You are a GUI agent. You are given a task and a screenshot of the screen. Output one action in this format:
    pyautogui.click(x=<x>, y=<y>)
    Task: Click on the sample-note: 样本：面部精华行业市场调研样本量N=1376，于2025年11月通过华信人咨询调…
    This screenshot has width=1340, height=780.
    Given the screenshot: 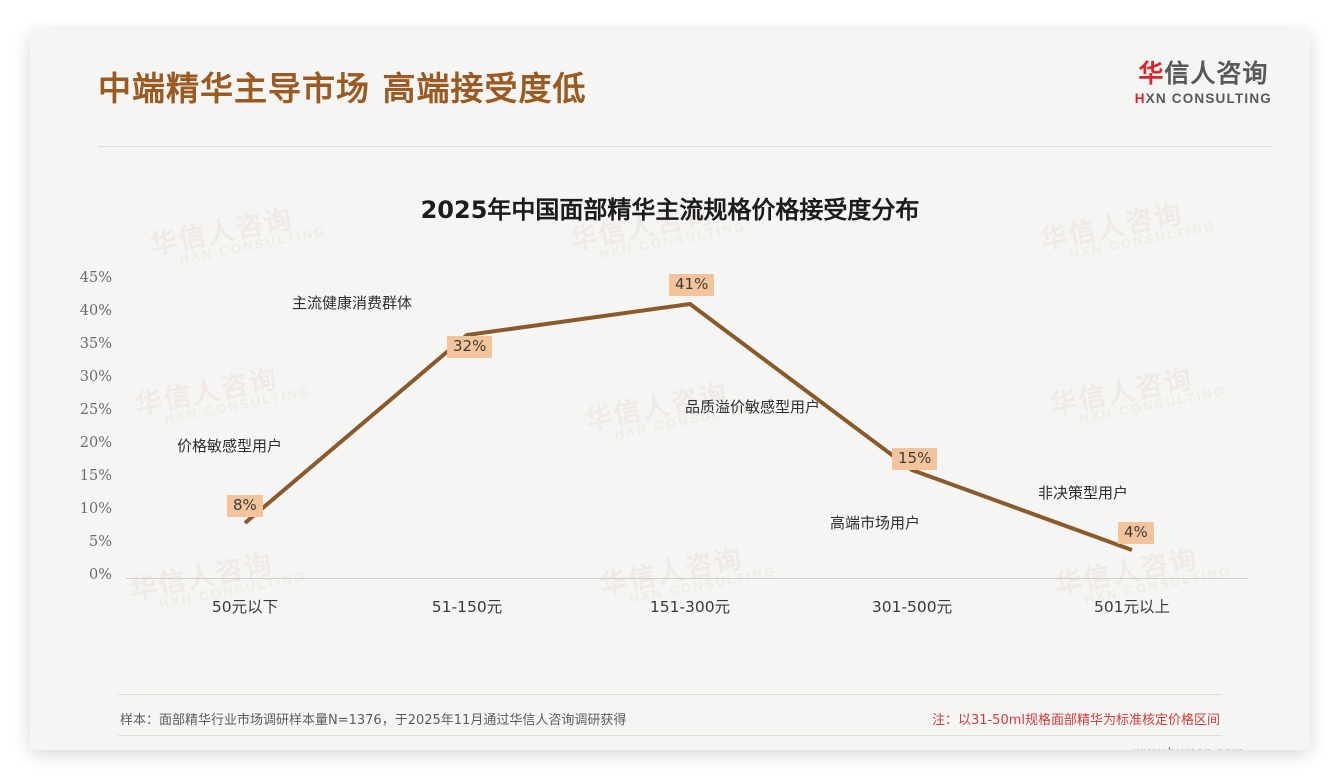 What is the action you would take?
    pyautogui.click(x=373, y=720)
    